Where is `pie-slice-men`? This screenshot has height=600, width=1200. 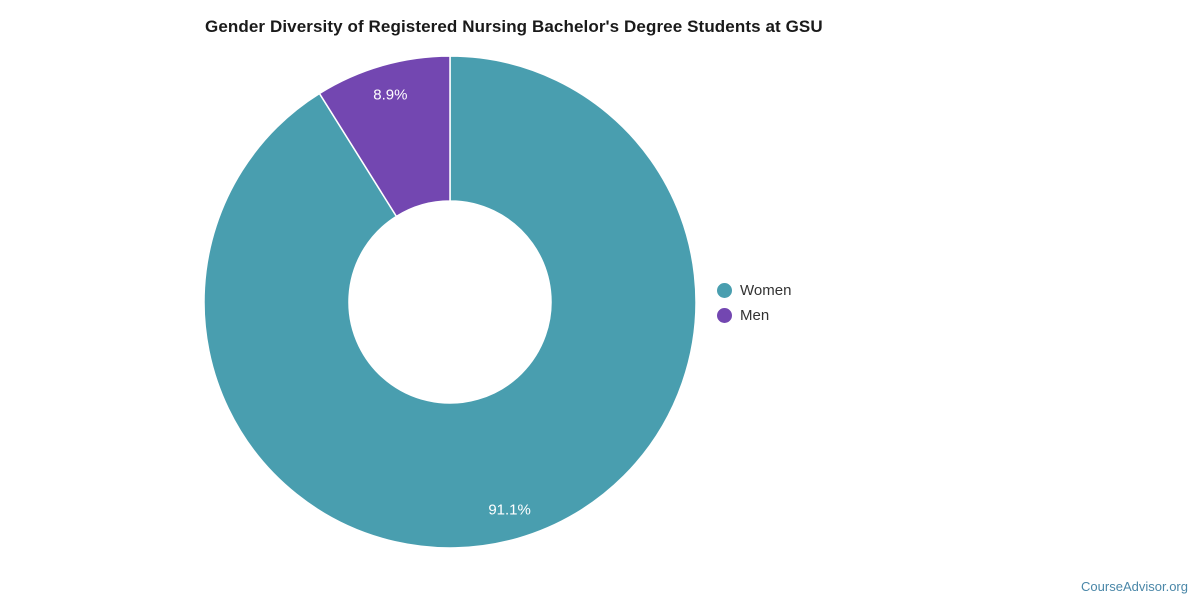
pie-slice-men is located at coordinates (384, 136).